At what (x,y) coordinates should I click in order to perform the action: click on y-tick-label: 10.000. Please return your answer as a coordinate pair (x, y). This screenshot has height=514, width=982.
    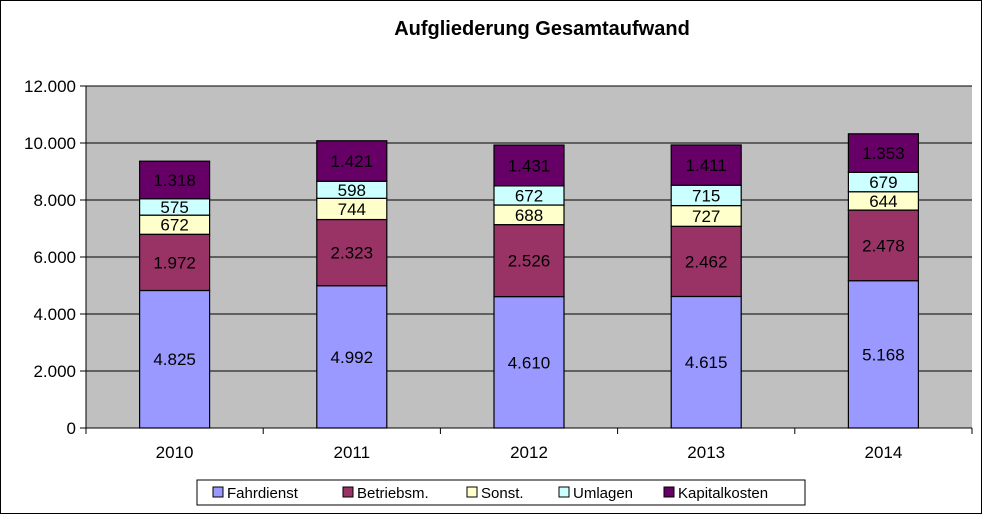
    Looking at the image, I should click on (50, 143).